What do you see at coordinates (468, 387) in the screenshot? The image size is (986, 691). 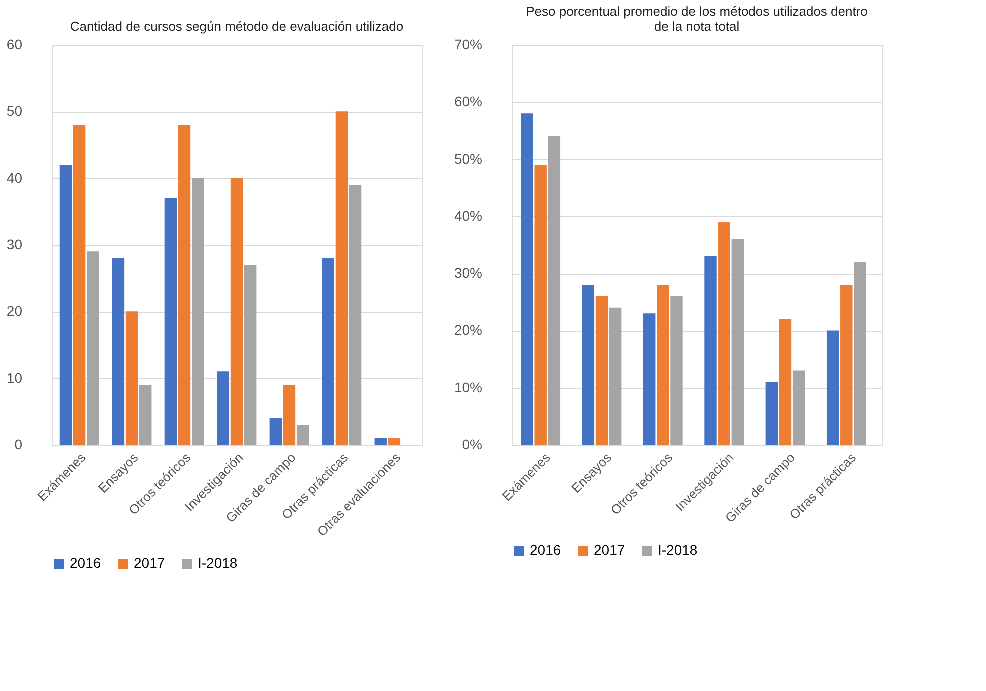 I see `y-tick-label: 10%` at bounding box center [468, 387].